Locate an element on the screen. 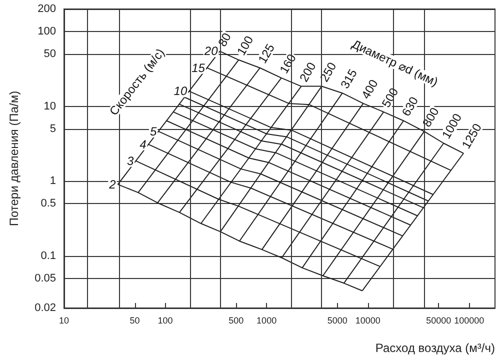 This screenshot has height=358, width=500. text: 630 is located at coordinates (410, 106).